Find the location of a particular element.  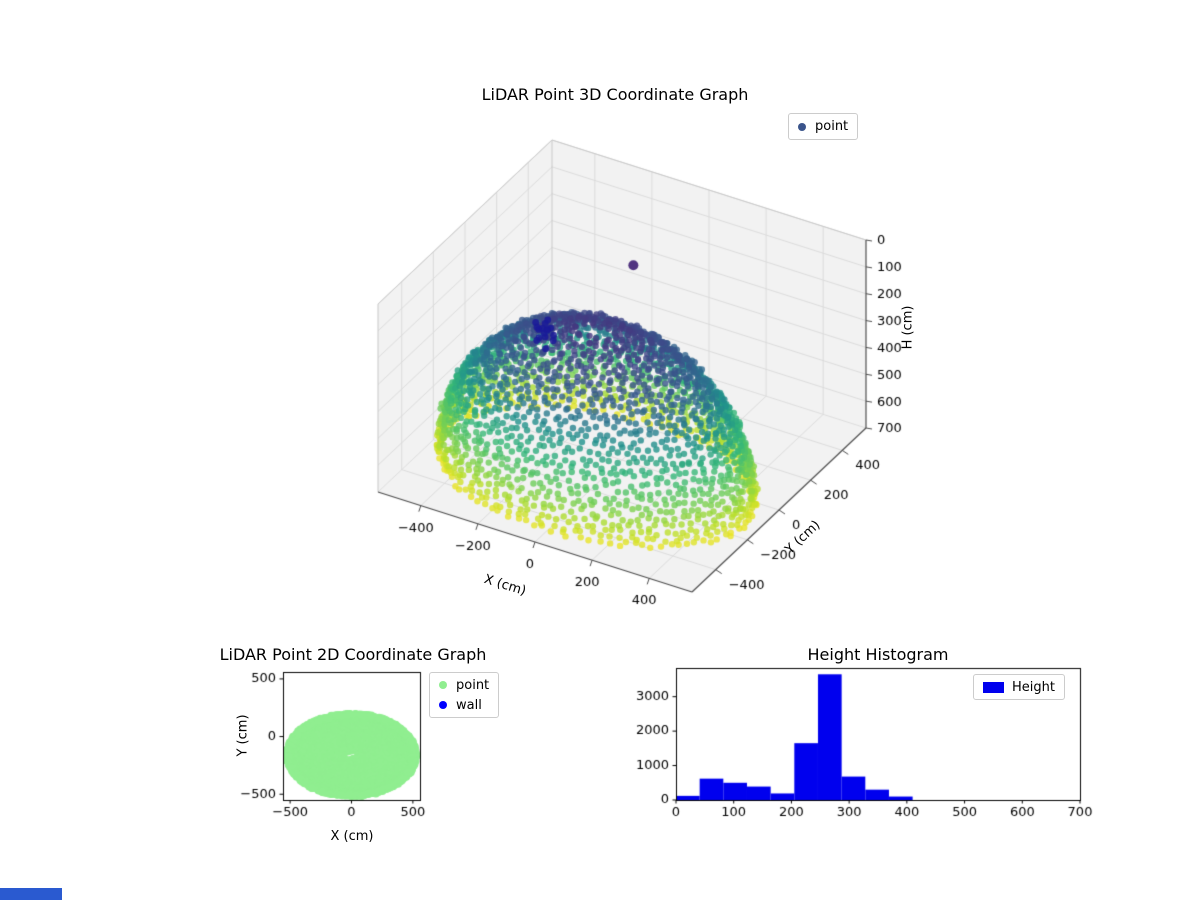

plot3d-legend-label: point is located at coordinates (832, 126).